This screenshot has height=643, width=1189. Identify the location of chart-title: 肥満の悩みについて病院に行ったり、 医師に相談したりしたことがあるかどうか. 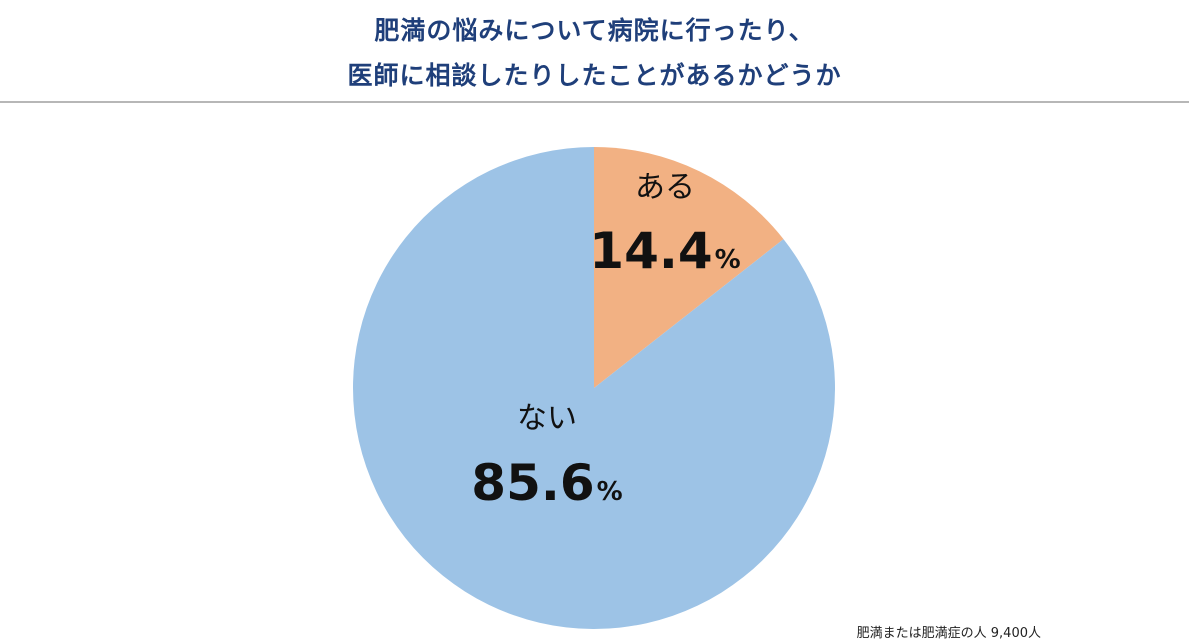
(594, 53).